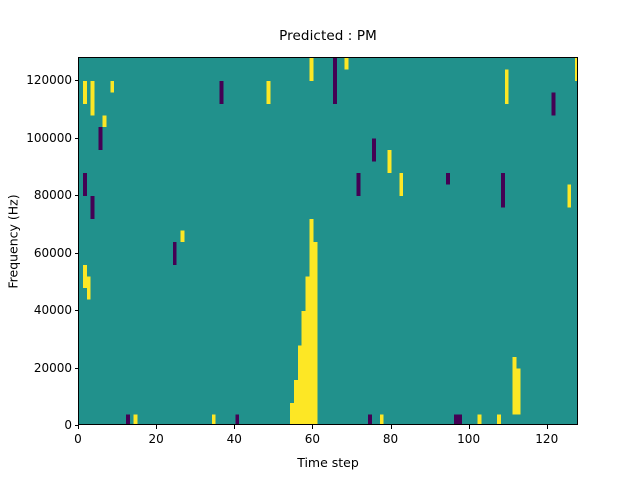  Describe the element at coordinates (52, 195) in the screenshot. I see `y-tick-label: 80000` at that location.